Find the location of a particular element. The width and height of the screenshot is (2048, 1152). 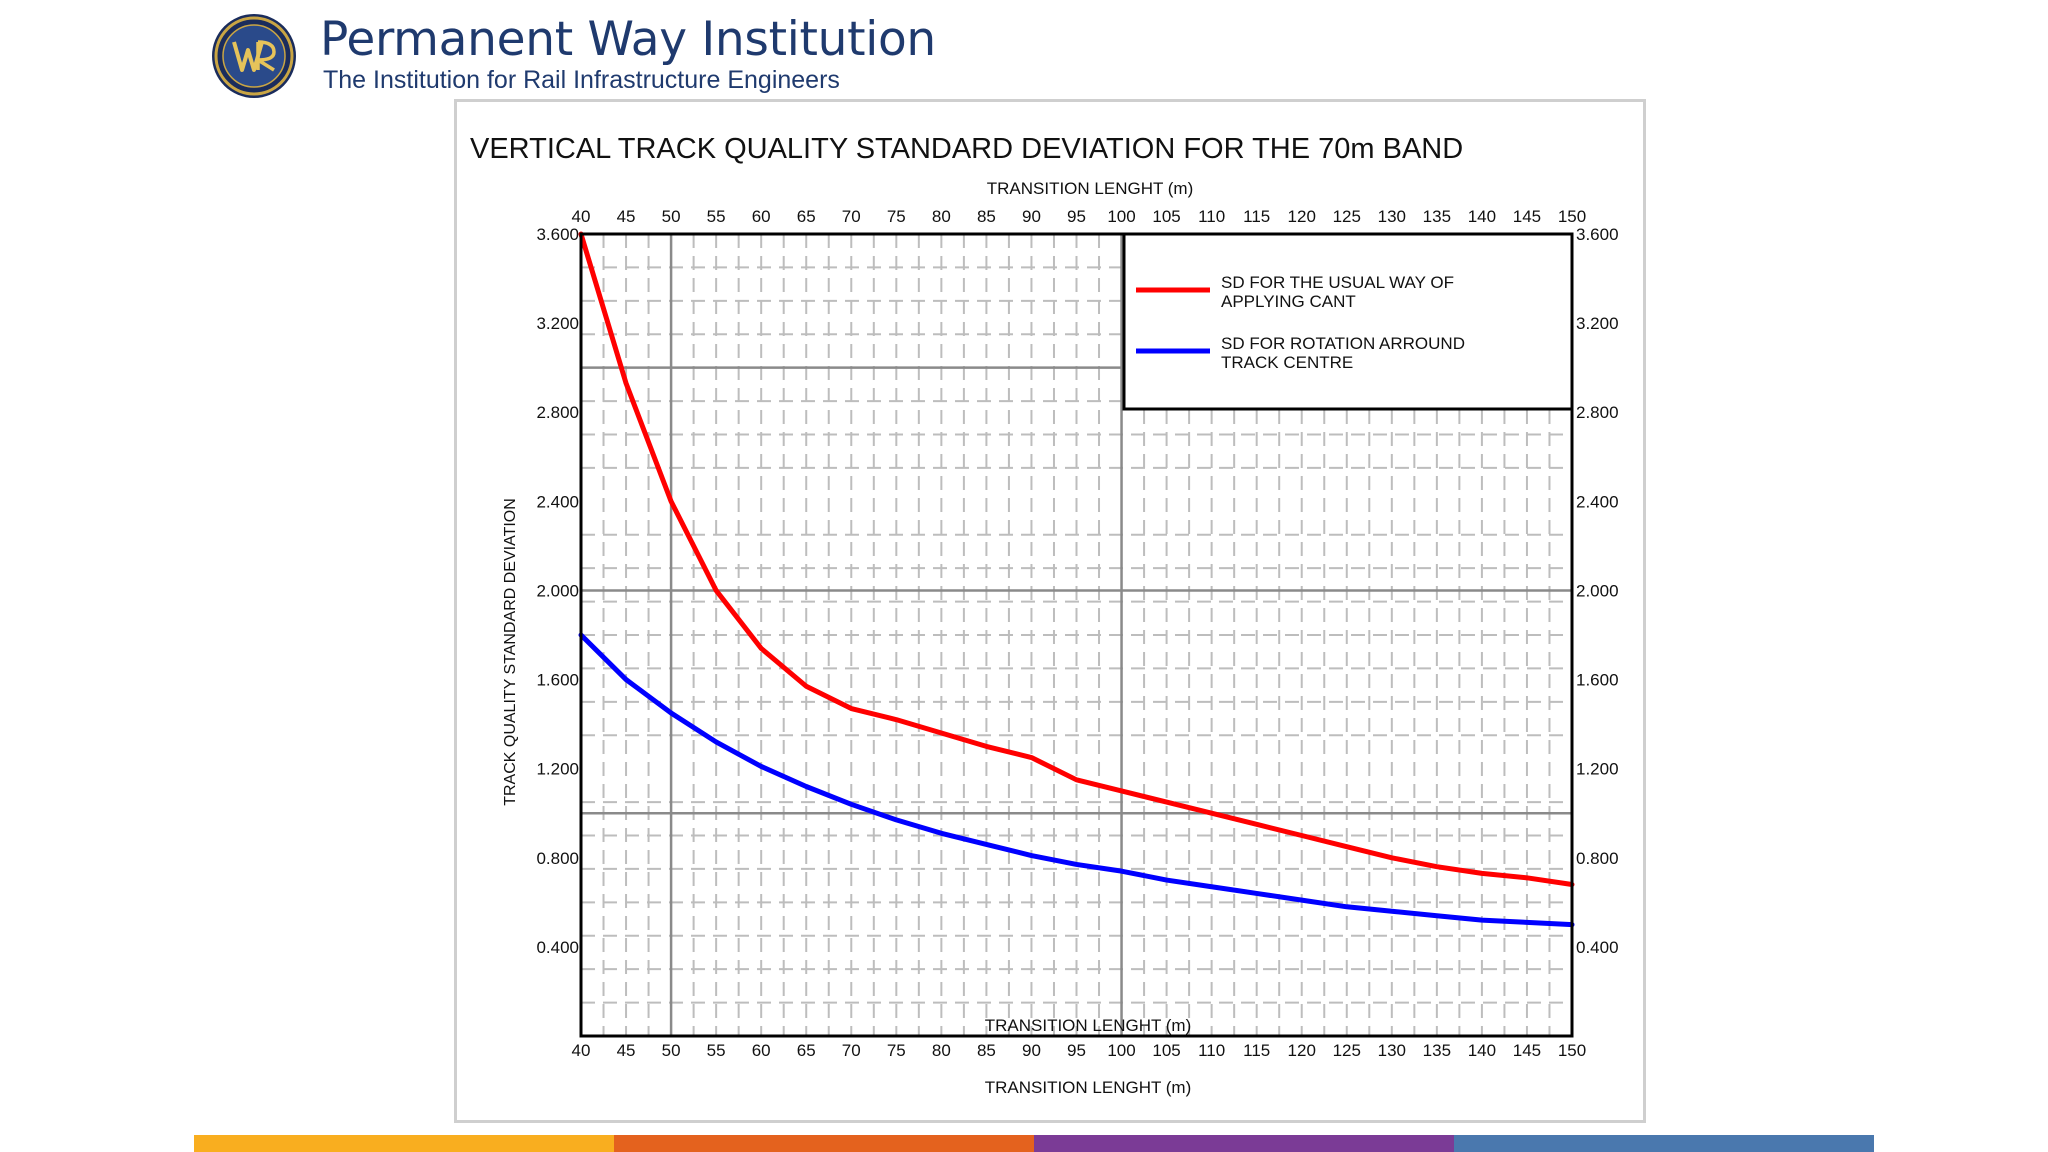

x-tick-label-top: 80 is located at coordinates (941, 216).